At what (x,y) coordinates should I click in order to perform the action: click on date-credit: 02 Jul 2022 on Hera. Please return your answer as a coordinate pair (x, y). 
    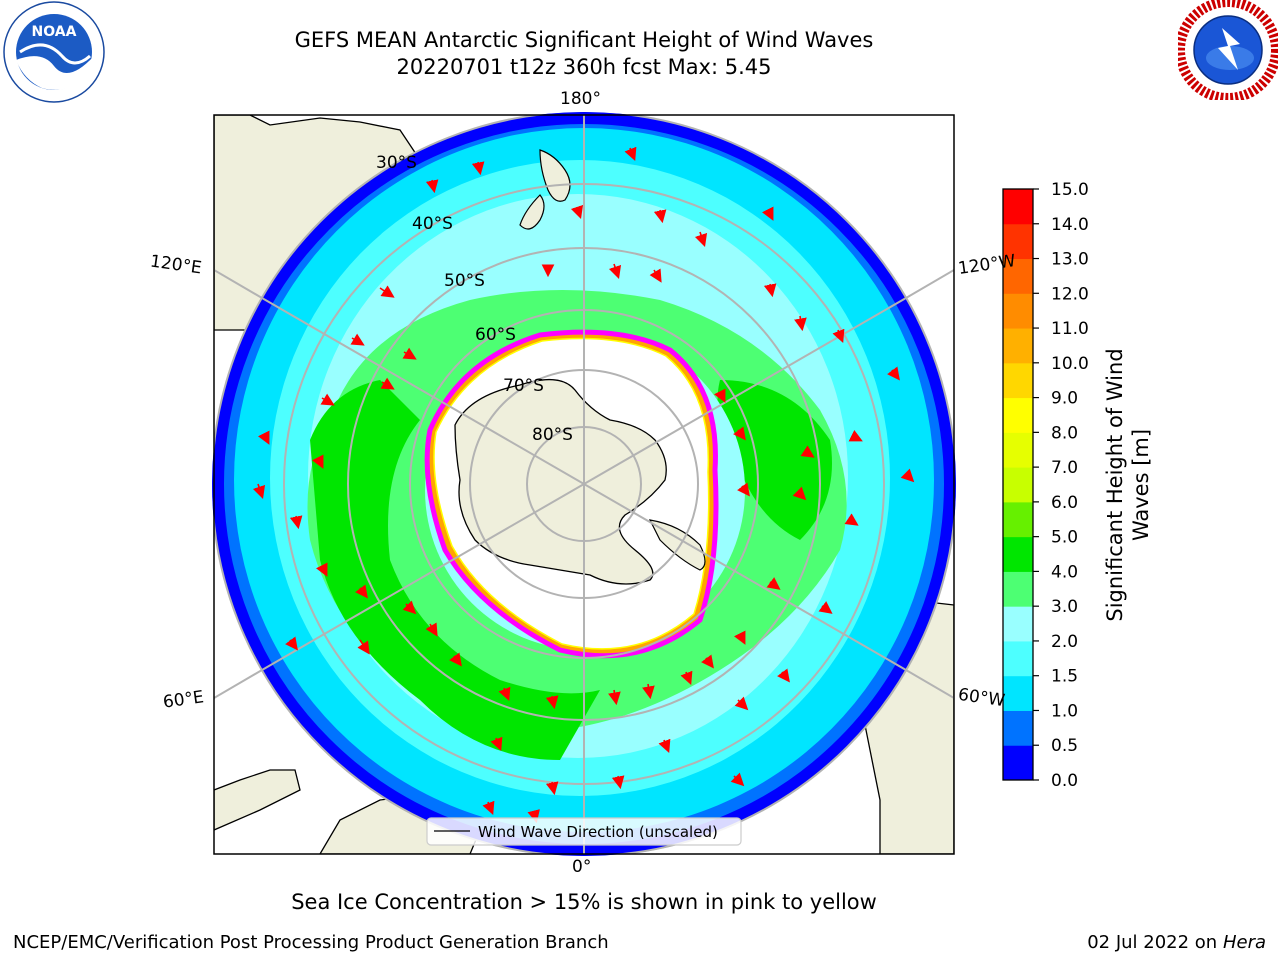
    Looking at the image, I should click on (1176, 942).